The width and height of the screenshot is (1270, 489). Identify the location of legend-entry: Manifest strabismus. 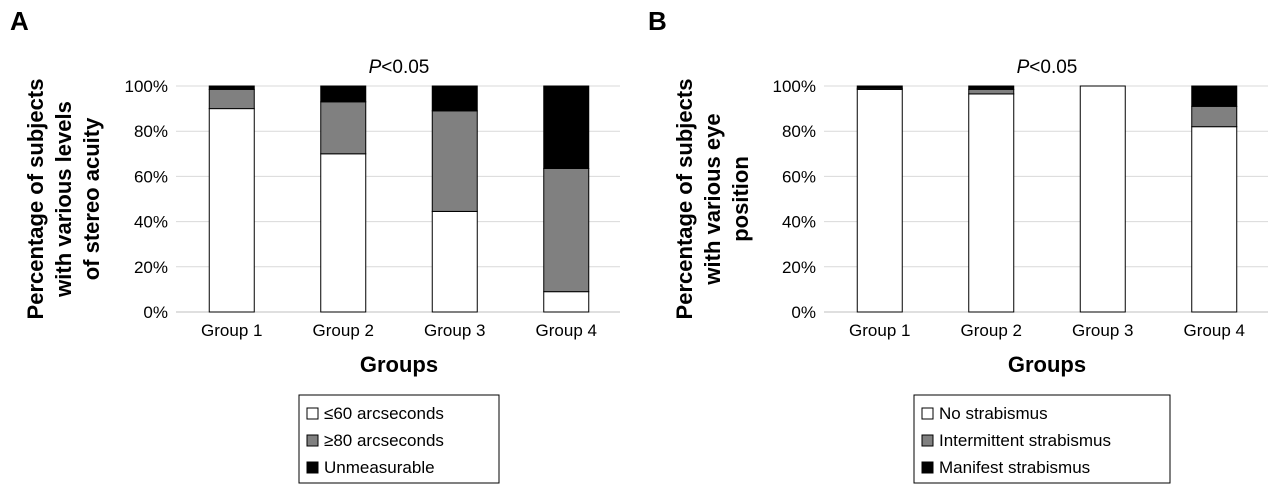
(1014, 467).